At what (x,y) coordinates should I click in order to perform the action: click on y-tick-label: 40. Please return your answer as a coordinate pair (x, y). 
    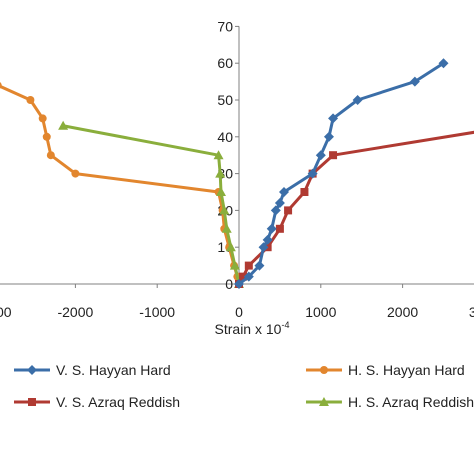
    Looking at the image, I should click on (225, 137).